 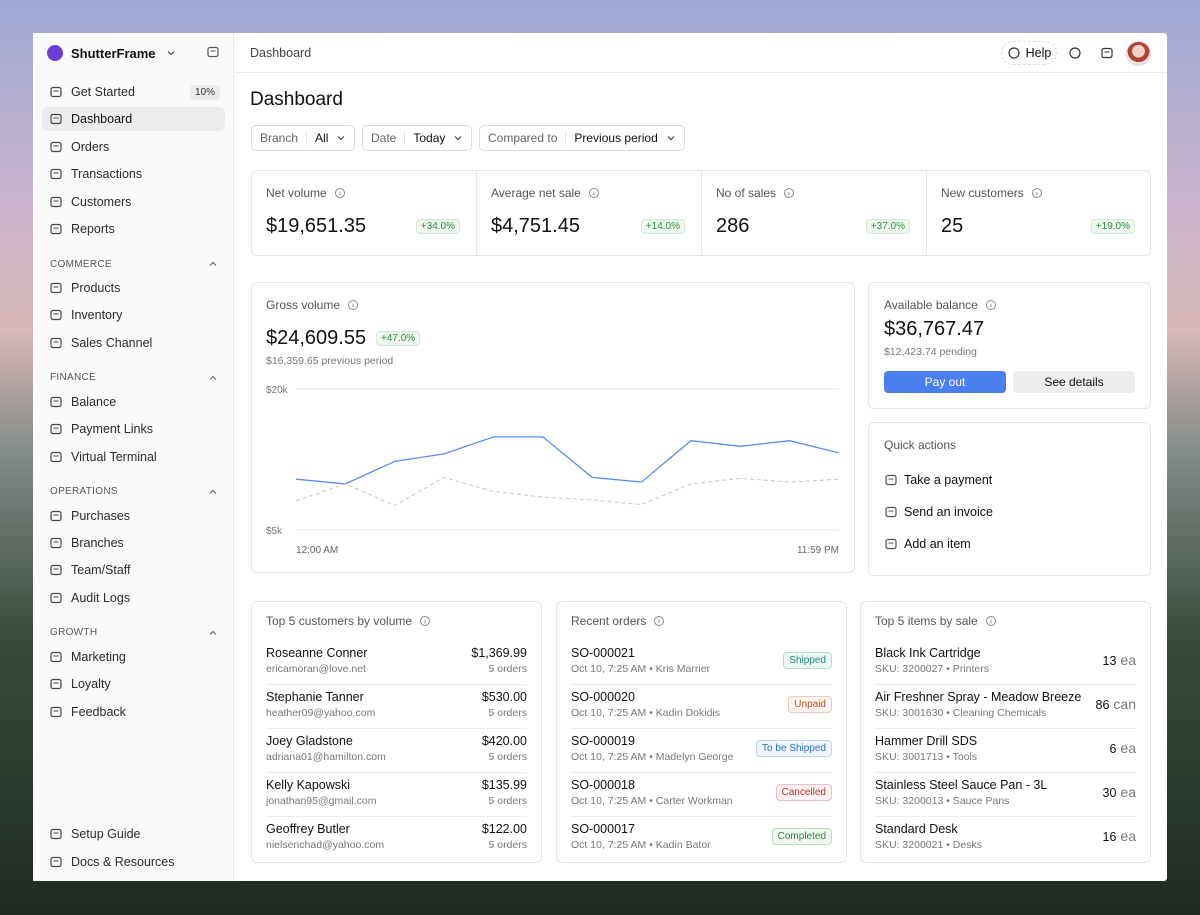 I want to click on nav-item: Transactions, so click(x=133, y=174).